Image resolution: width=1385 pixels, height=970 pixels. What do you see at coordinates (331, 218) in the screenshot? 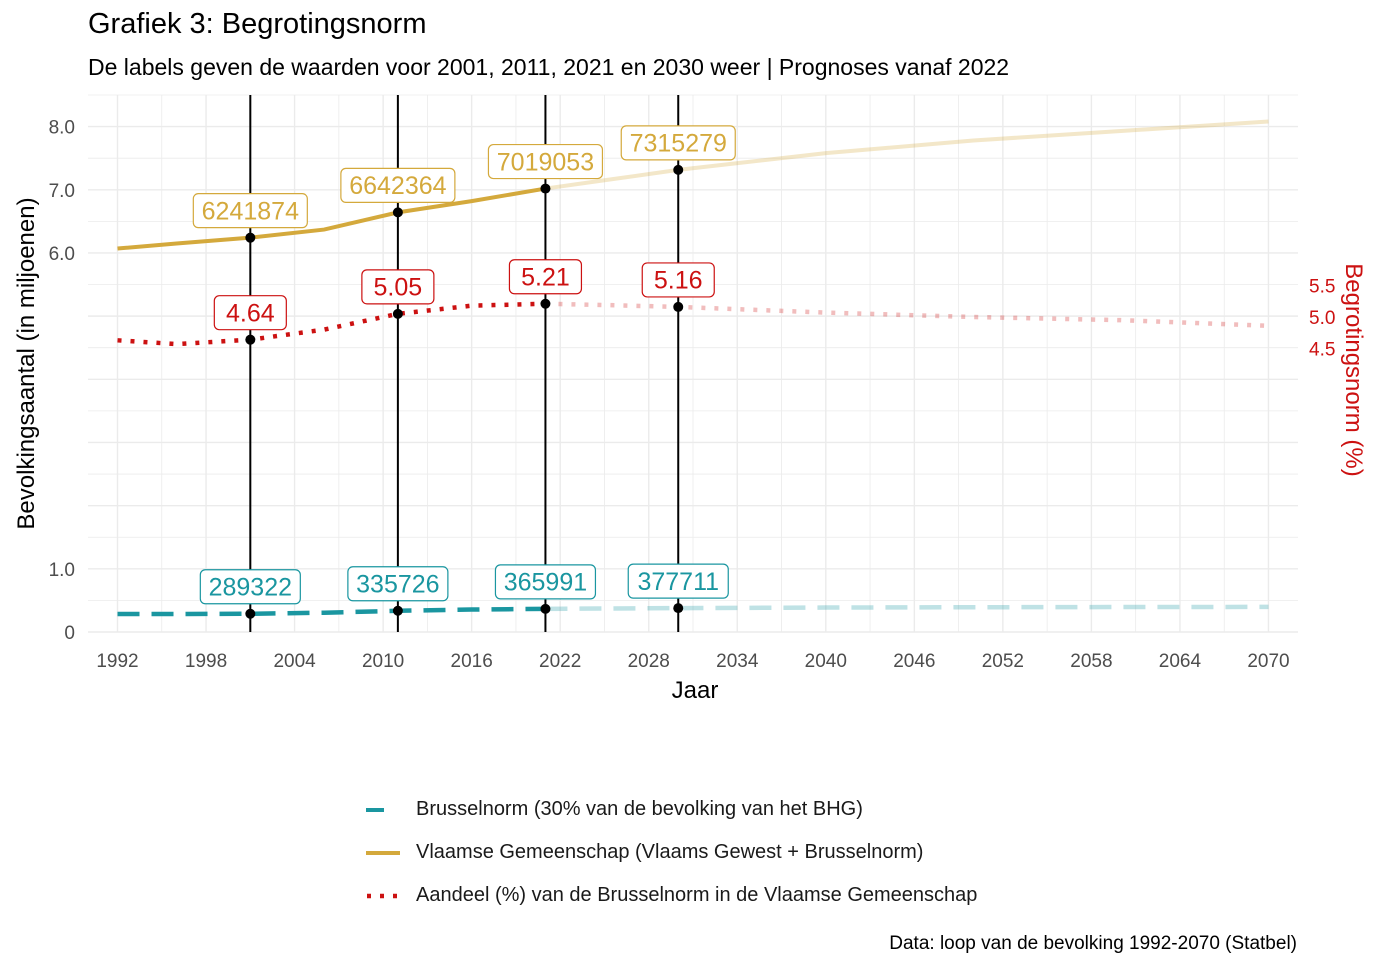
I see `series-vlaams-historical` at bounding box center [331, 218].